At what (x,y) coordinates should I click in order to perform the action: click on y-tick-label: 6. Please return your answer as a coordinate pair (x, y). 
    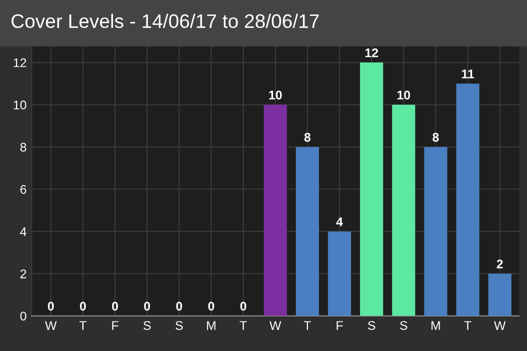
    Looking at the image, I should click on (23, 189).